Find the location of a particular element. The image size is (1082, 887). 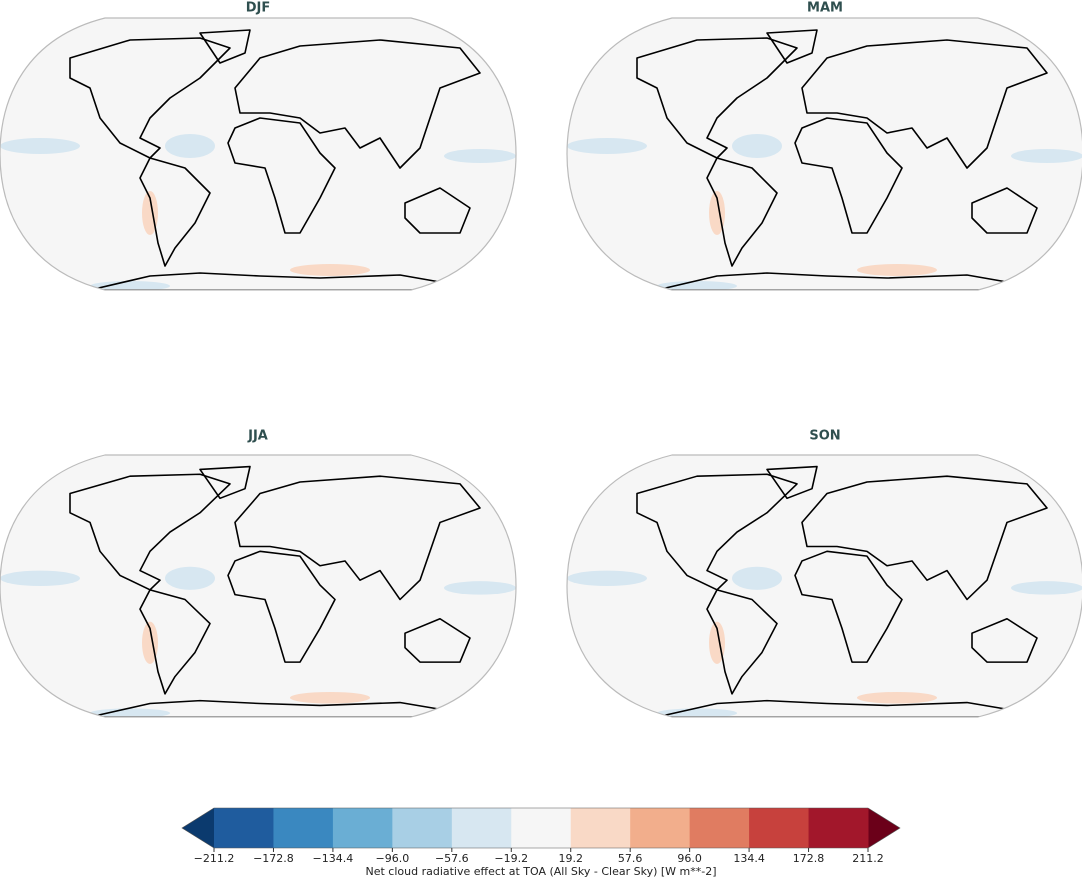

colorbar-tick-label: 134.4 is located at coordinates (749, 858).